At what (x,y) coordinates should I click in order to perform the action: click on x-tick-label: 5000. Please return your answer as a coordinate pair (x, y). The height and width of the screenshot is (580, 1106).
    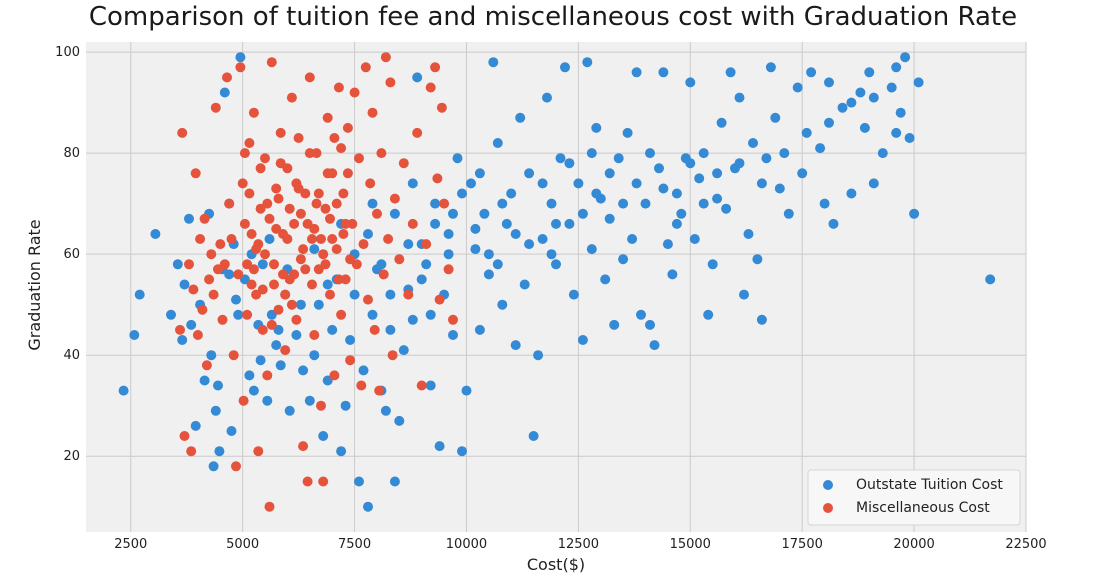
    Looking at the image, I should click on (242, 544).